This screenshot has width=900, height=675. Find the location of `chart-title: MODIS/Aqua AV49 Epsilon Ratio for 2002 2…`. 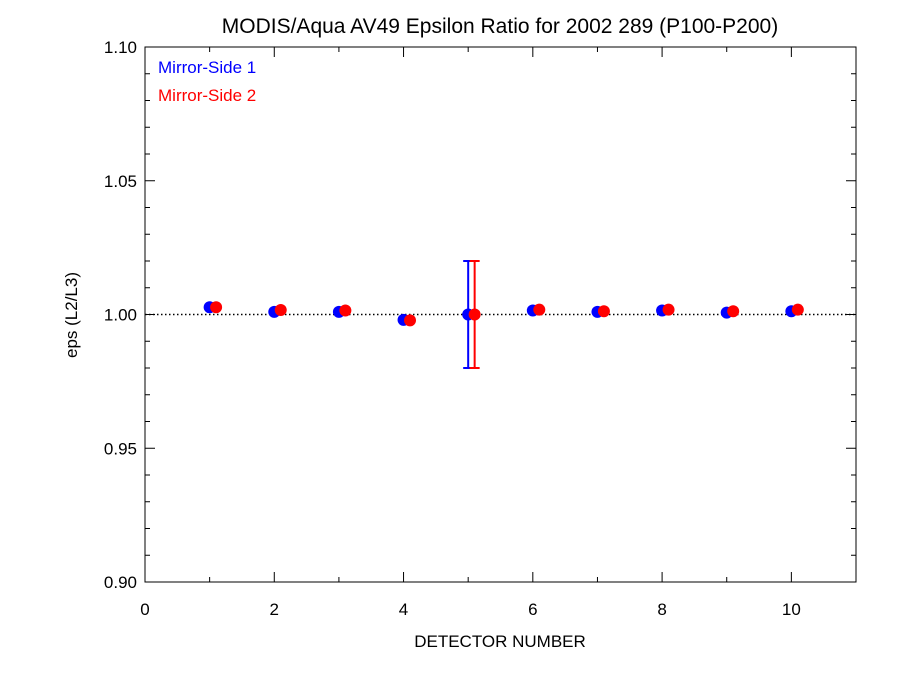

chart-title: MODIS/Aqua AV49 Epsilon Ratio for 2002 2… is located at coordinates (500, 26).